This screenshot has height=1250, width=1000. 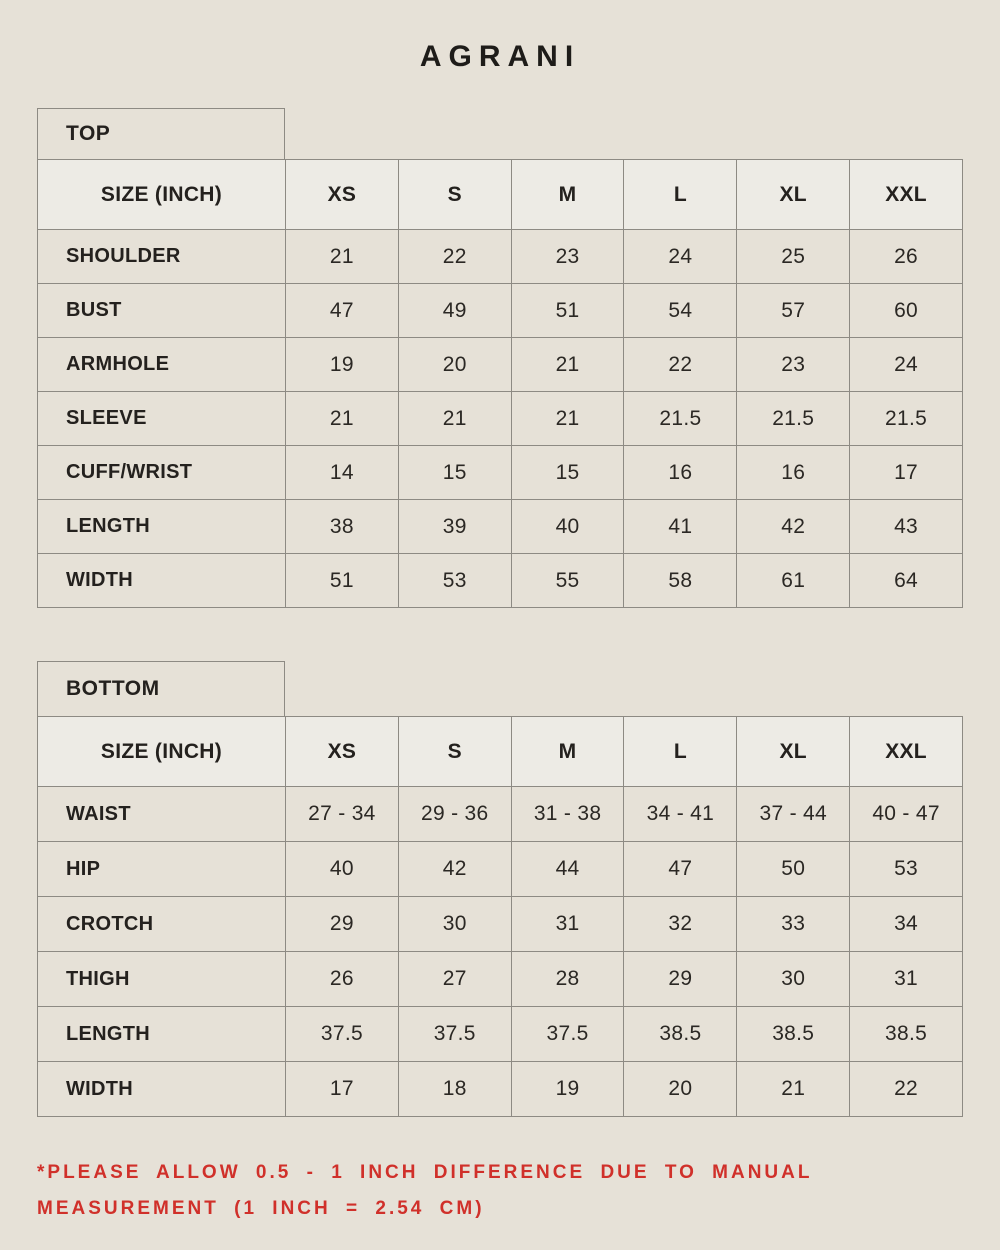 What do you see at coordinates (454, 814) in the screenshot?
I see `measurement-value: 29 - 36` at bounding box center [454, 814].